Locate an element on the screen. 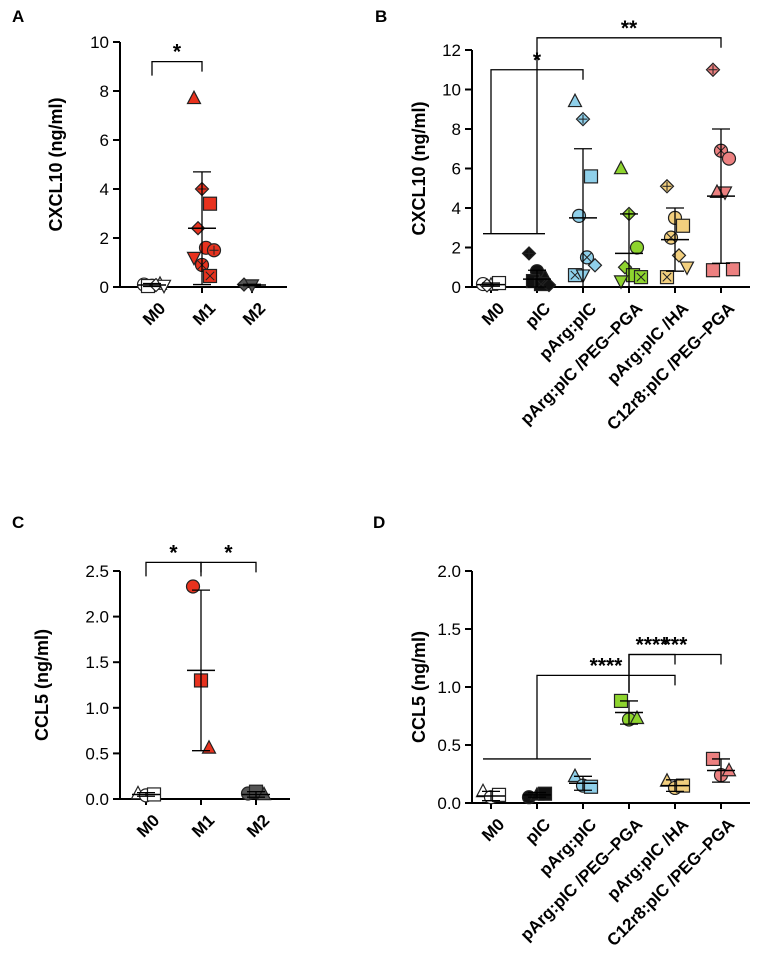  y-tick-label: 4 is located at coordinates (456, 208).